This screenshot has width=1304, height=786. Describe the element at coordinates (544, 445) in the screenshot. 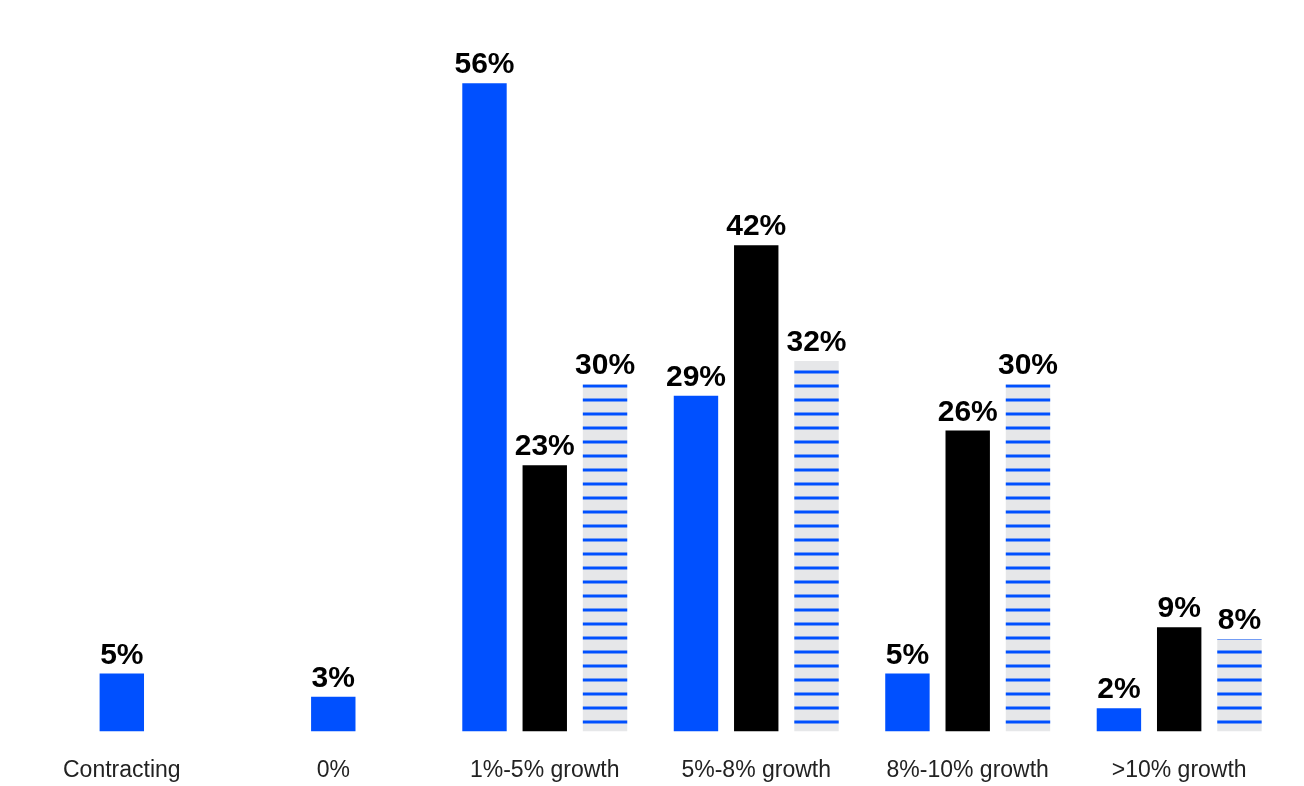

I see `data-label: 23%` at that location.